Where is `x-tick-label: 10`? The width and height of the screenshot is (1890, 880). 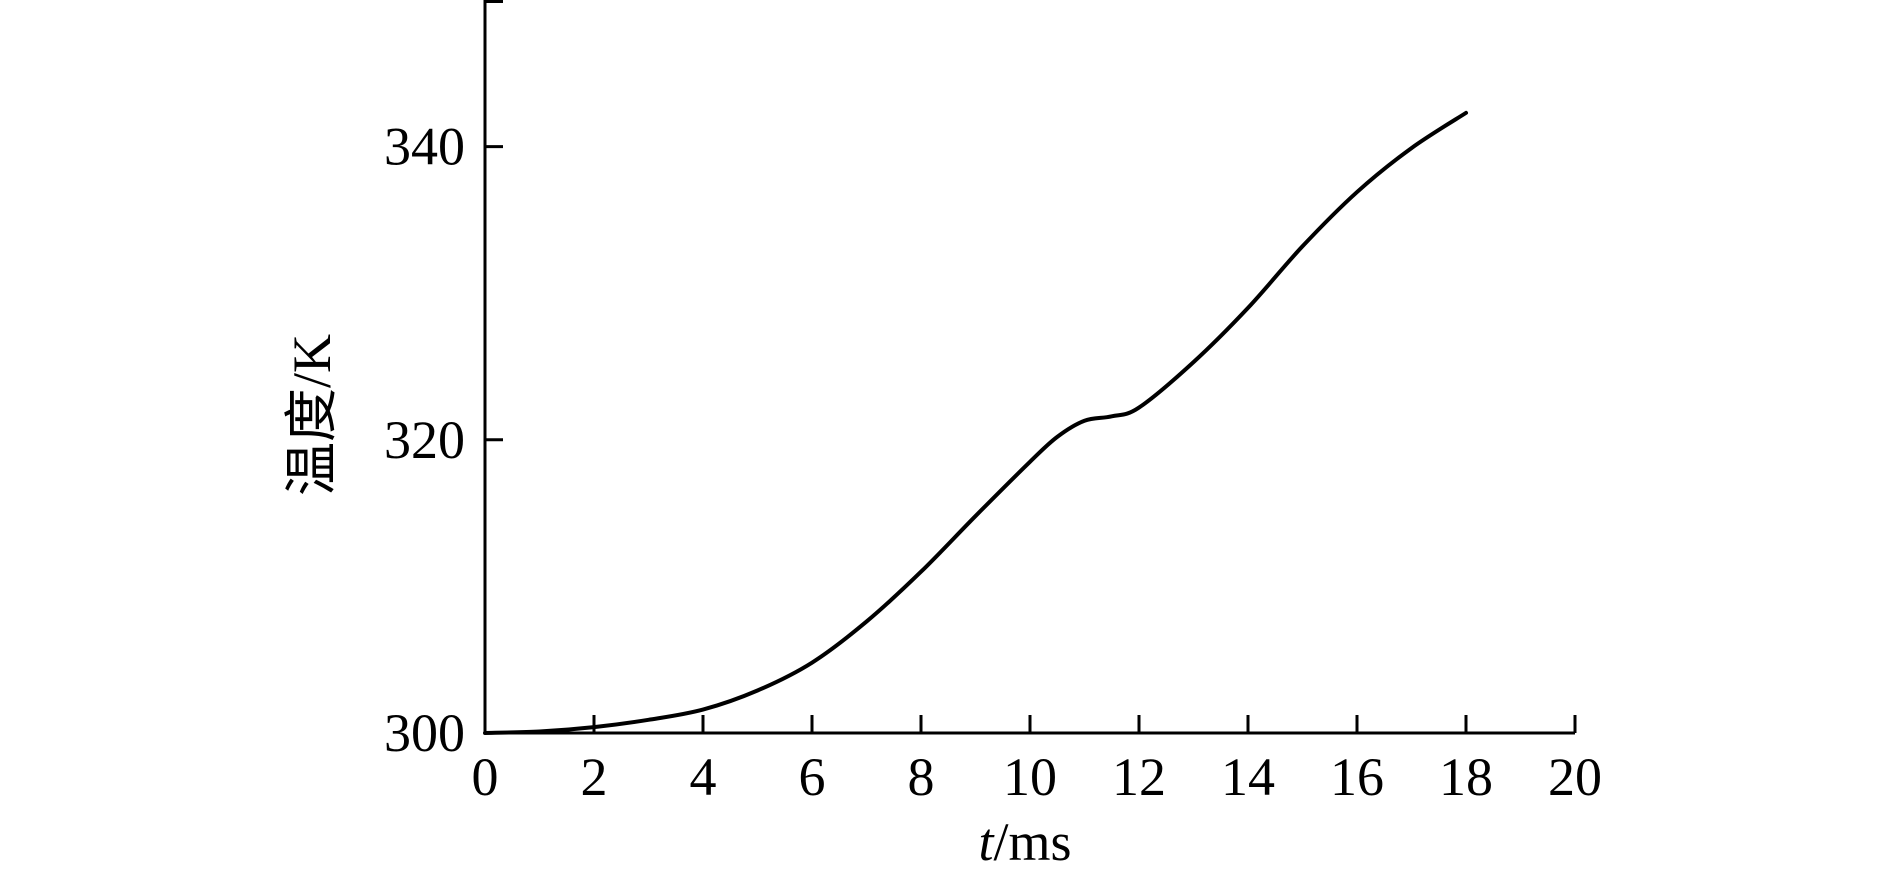
x-tick-label: 10 is located at coordinates (1030, 777).